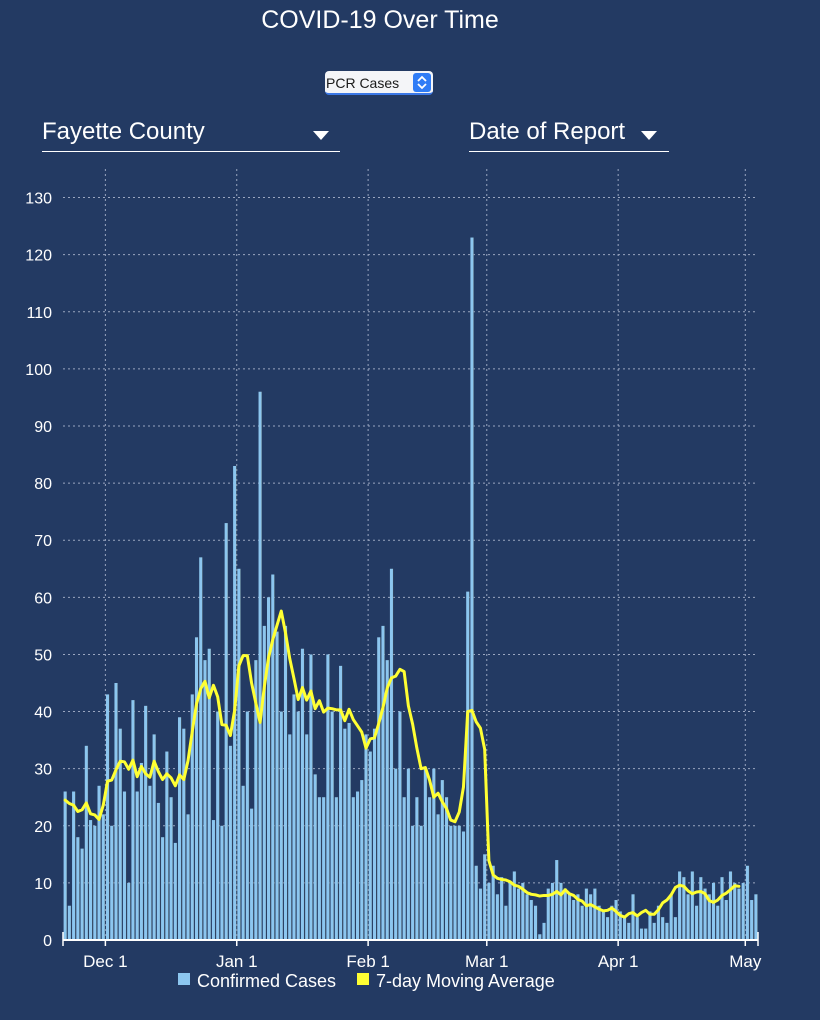 Image resolution: width=820 pixels, height=1020 pixels. I want to click on county-dropdown: Fayette County, so click(191, 135).